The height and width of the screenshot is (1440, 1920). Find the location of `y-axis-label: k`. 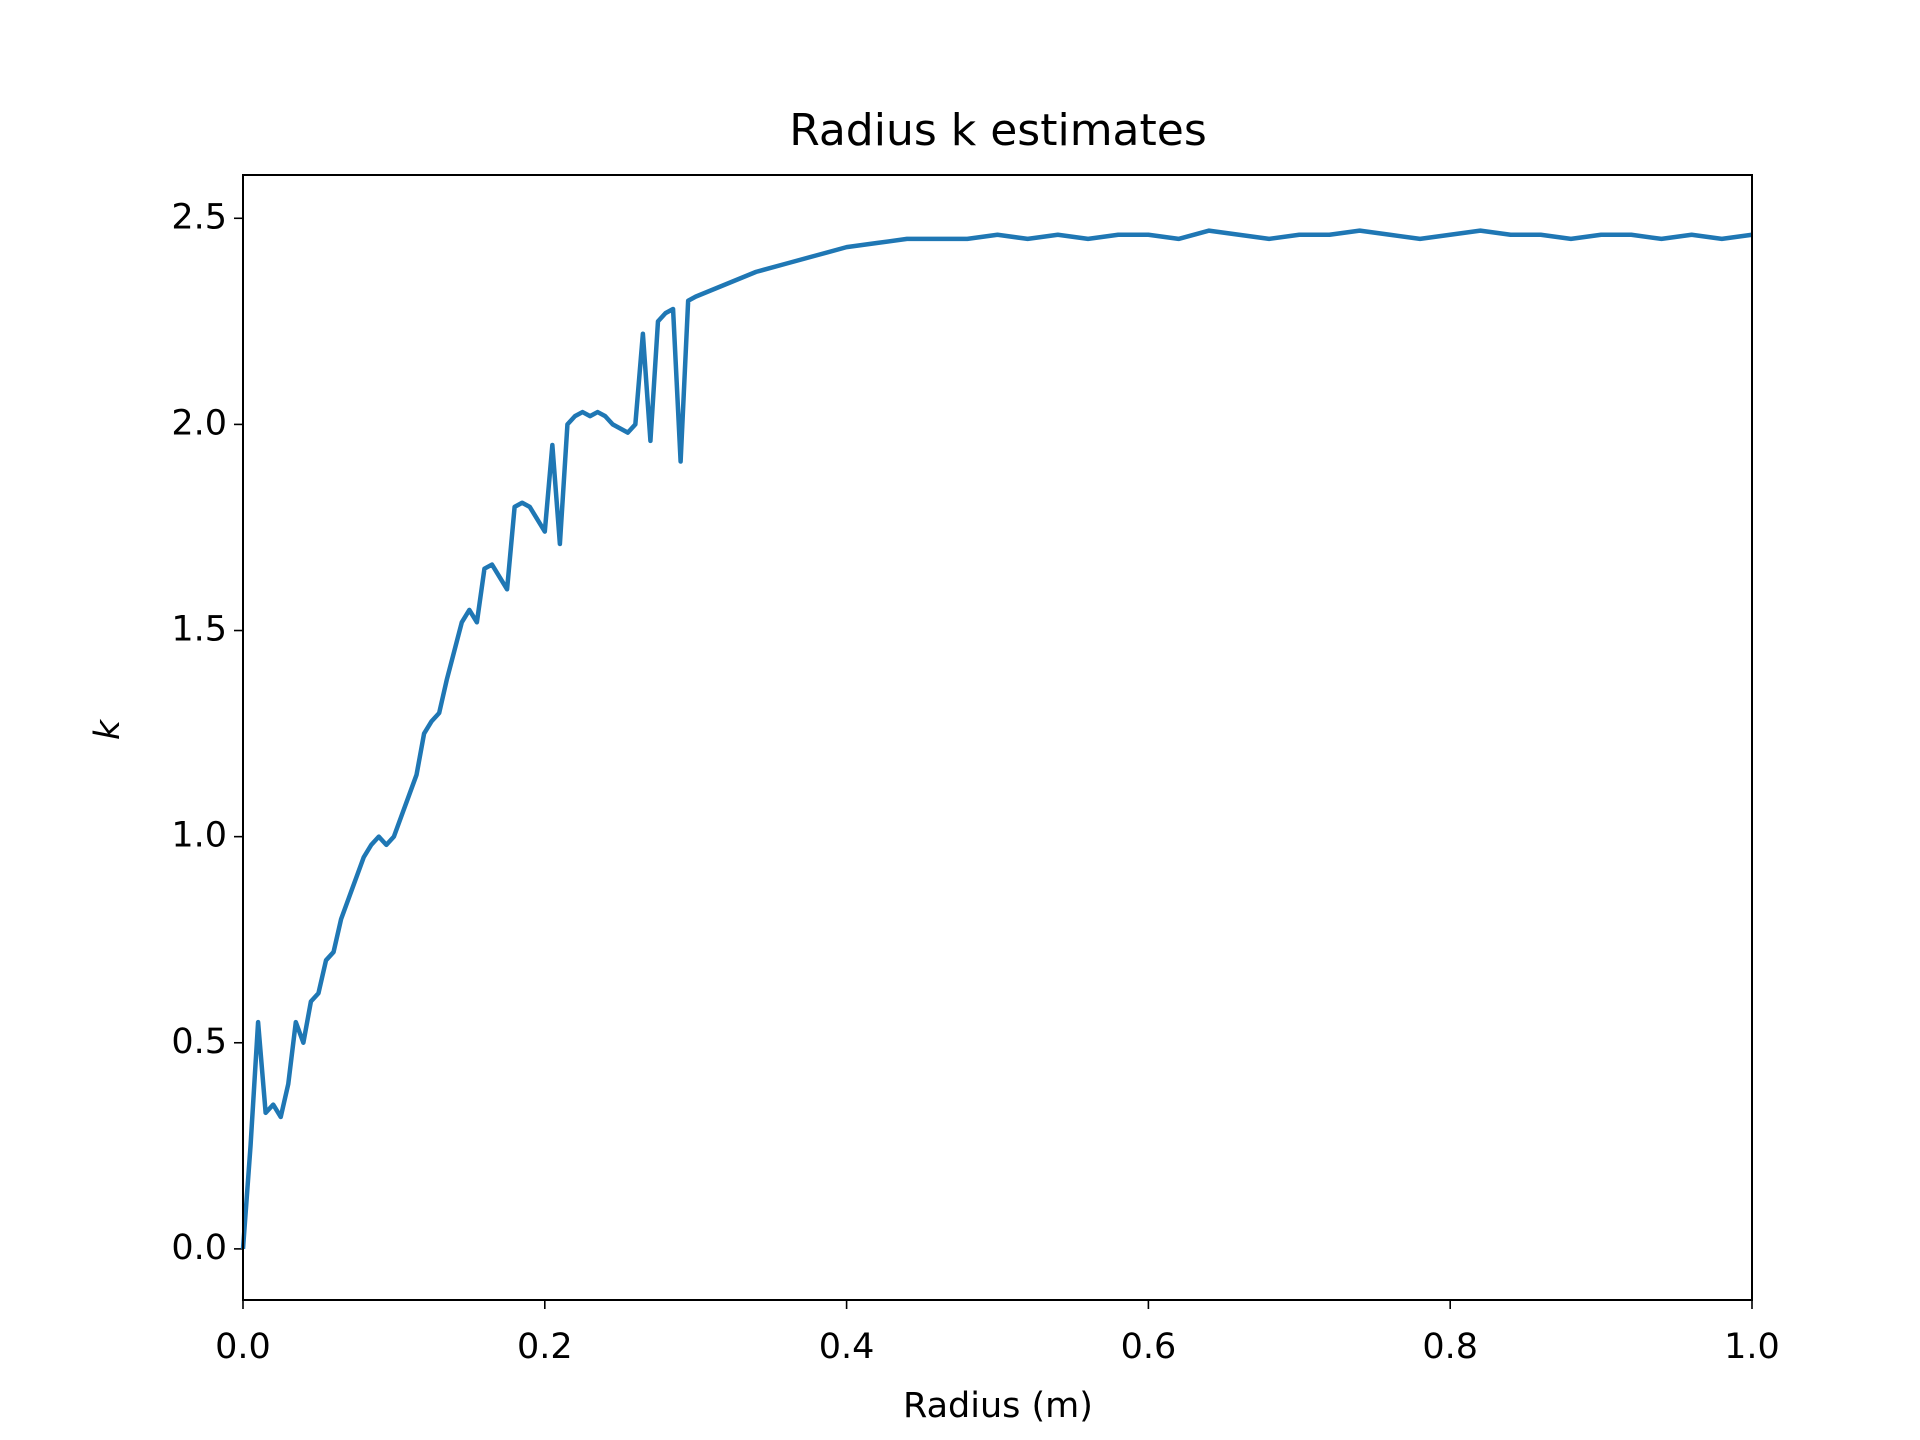

y-axis-label: k is located at coordinates (108, 729).